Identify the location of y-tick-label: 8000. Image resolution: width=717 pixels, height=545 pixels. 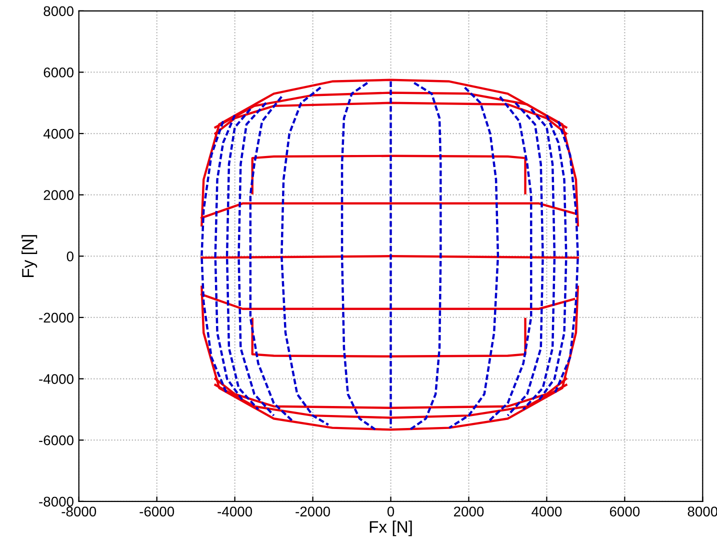
(59, 11).